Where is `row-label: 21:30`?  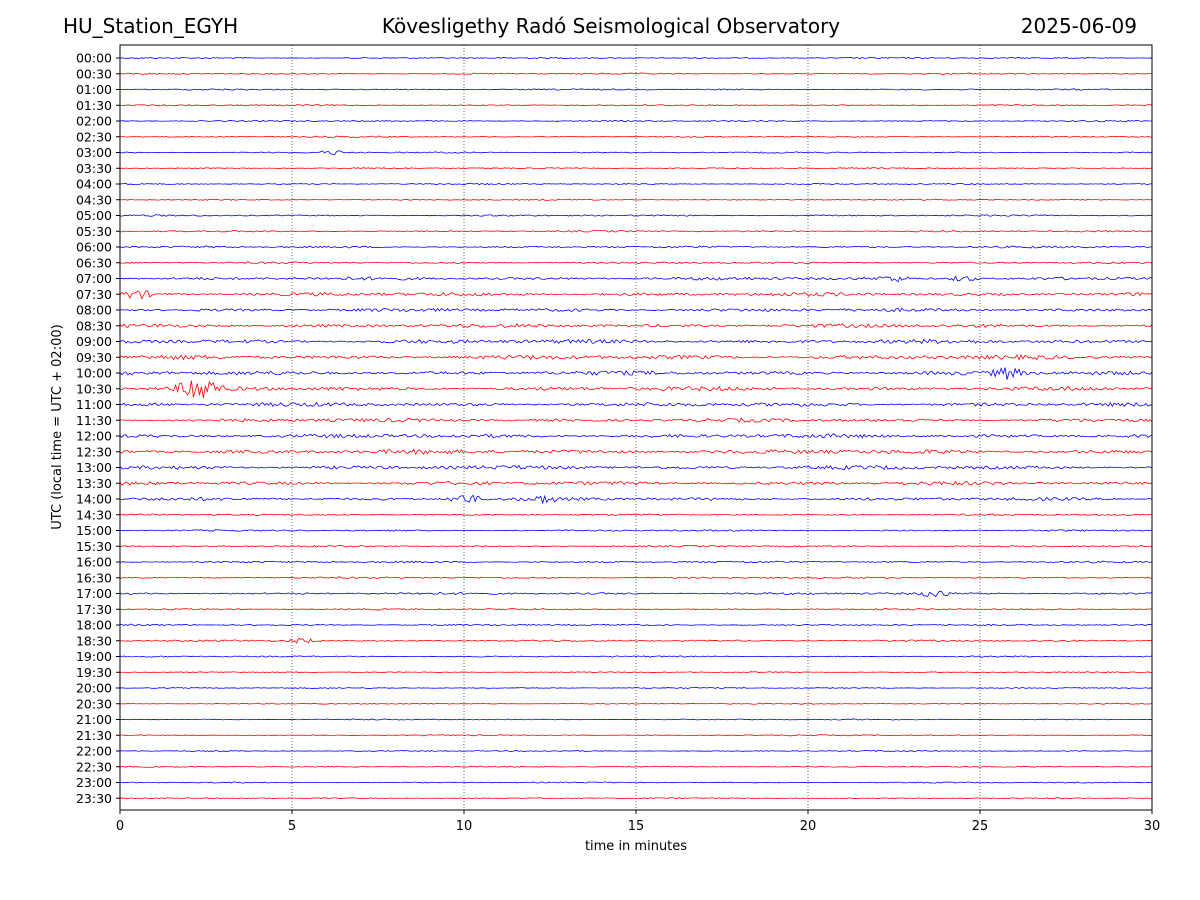
row-label: 21:30 is located at coordinates (94, 735).